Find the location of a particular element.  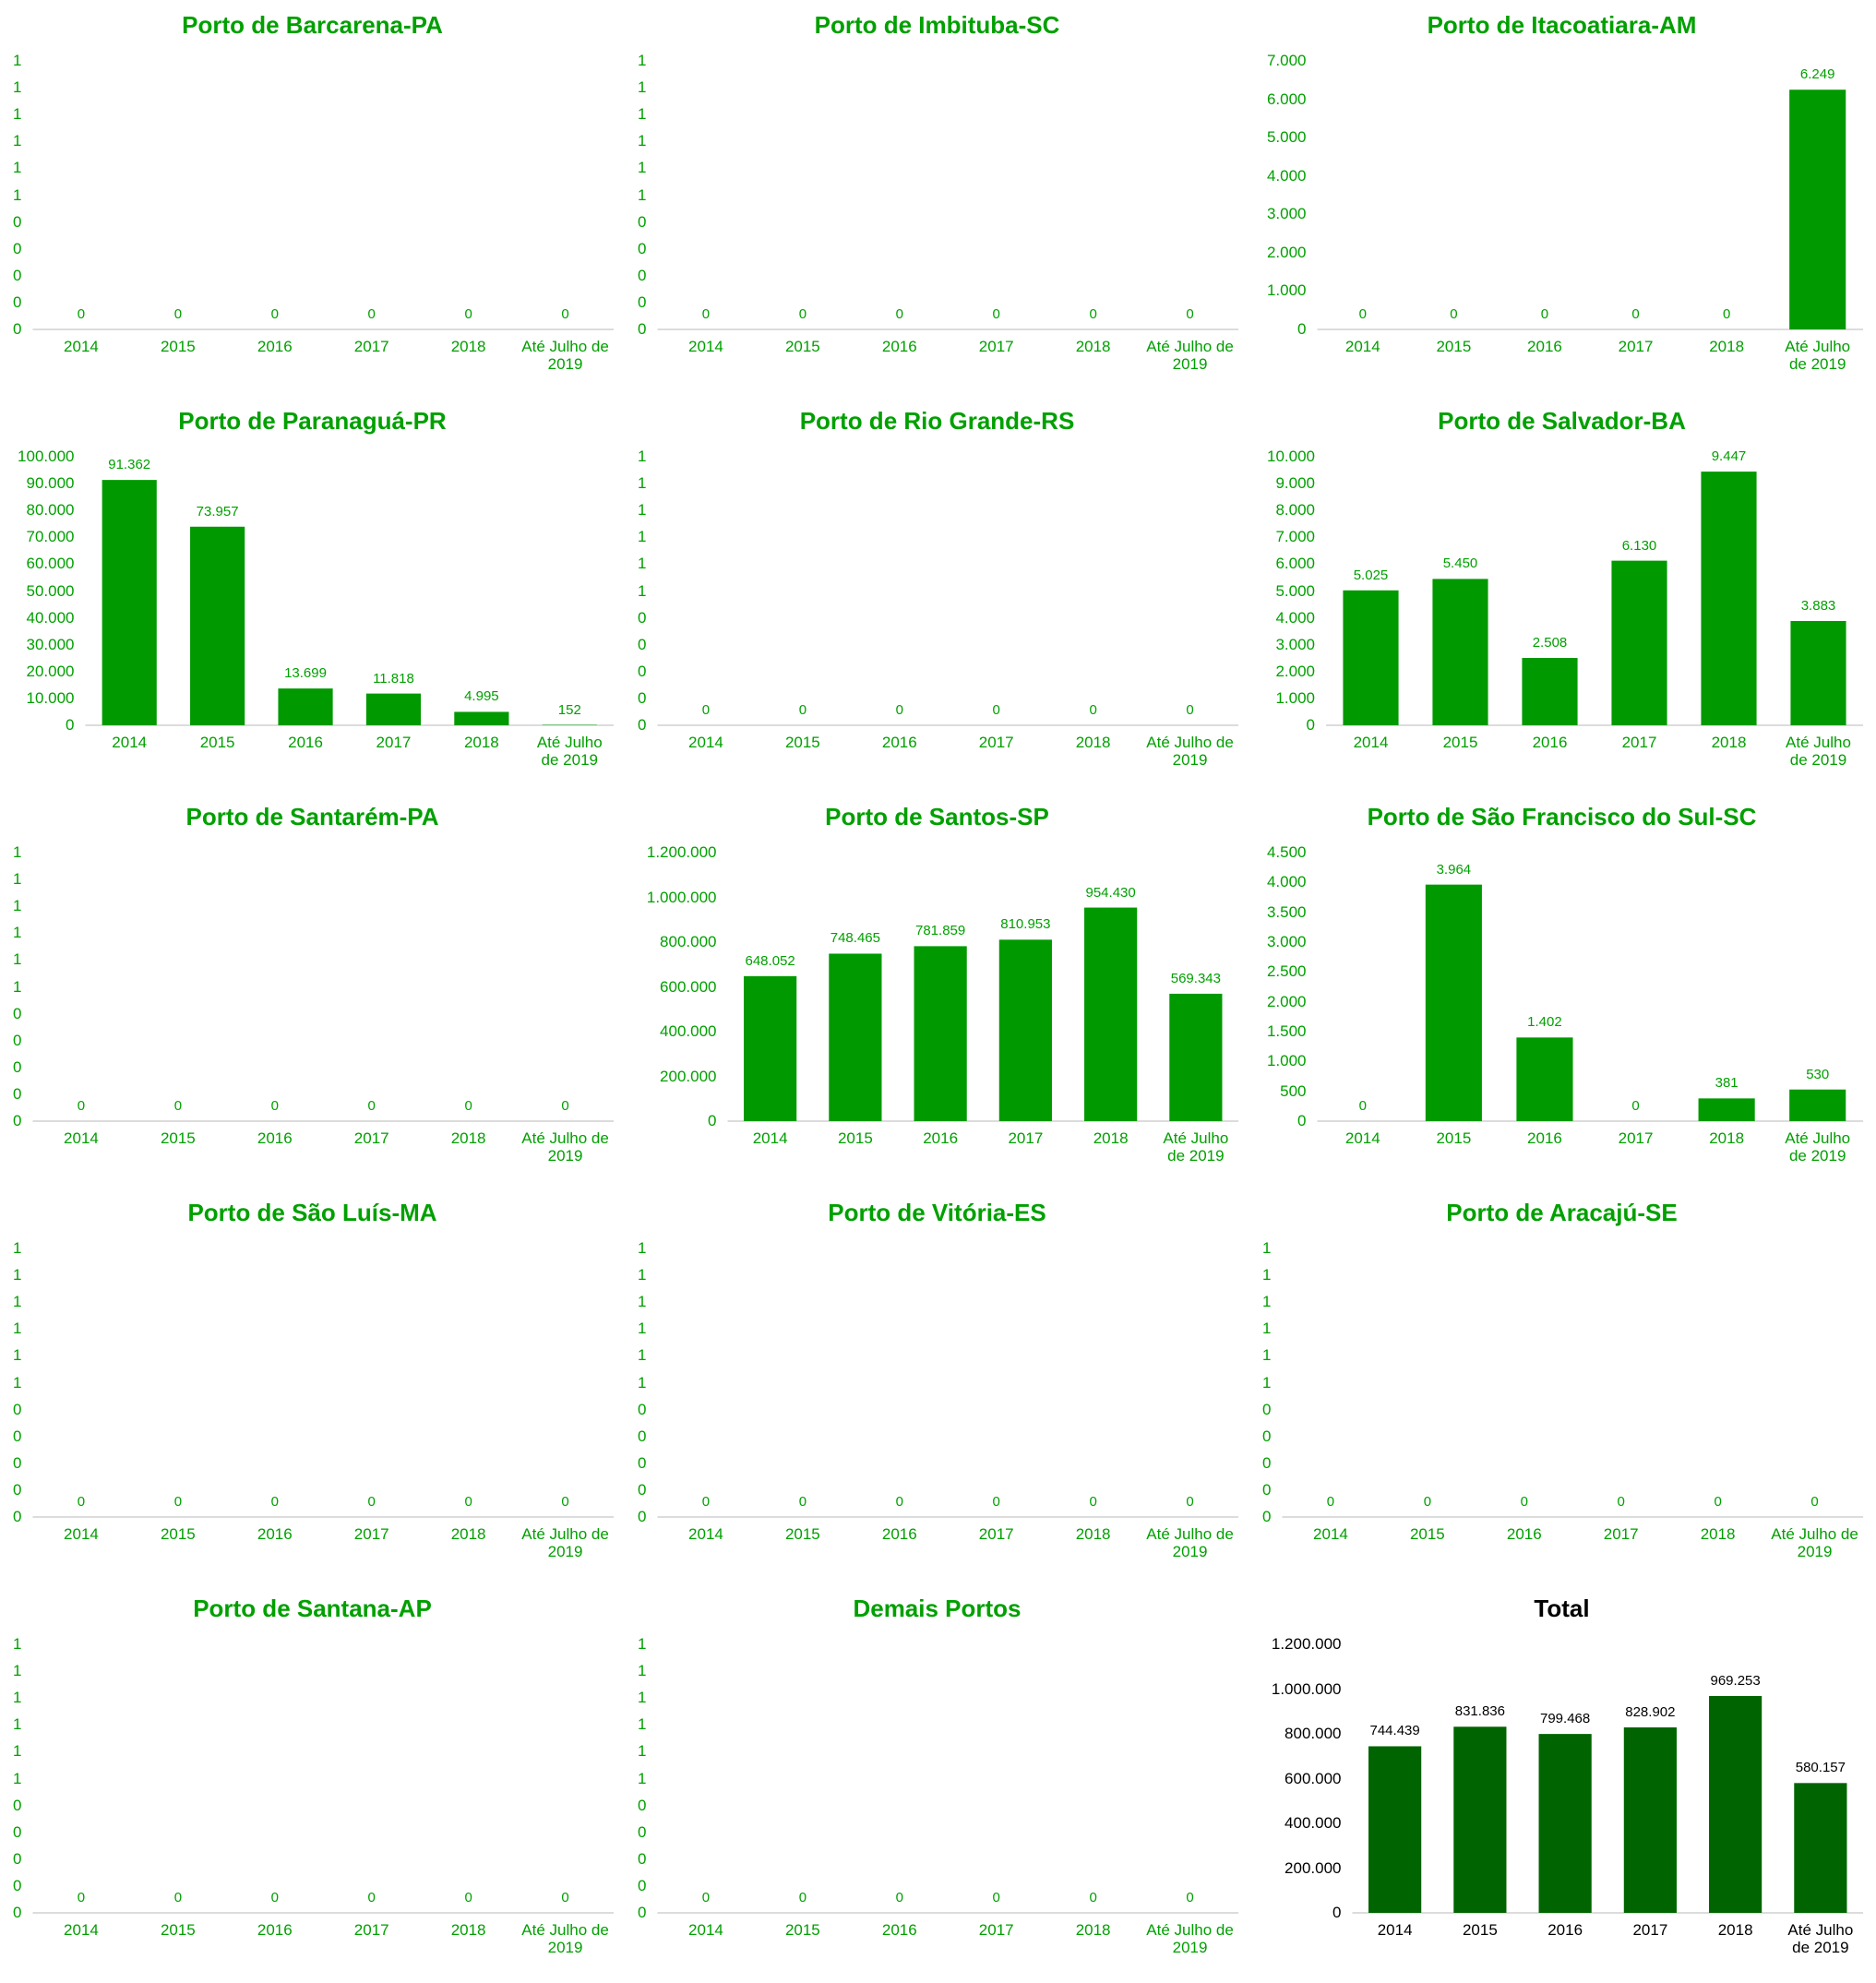

y-tick-label: 4.500 is located at coordinates (1286, 852).